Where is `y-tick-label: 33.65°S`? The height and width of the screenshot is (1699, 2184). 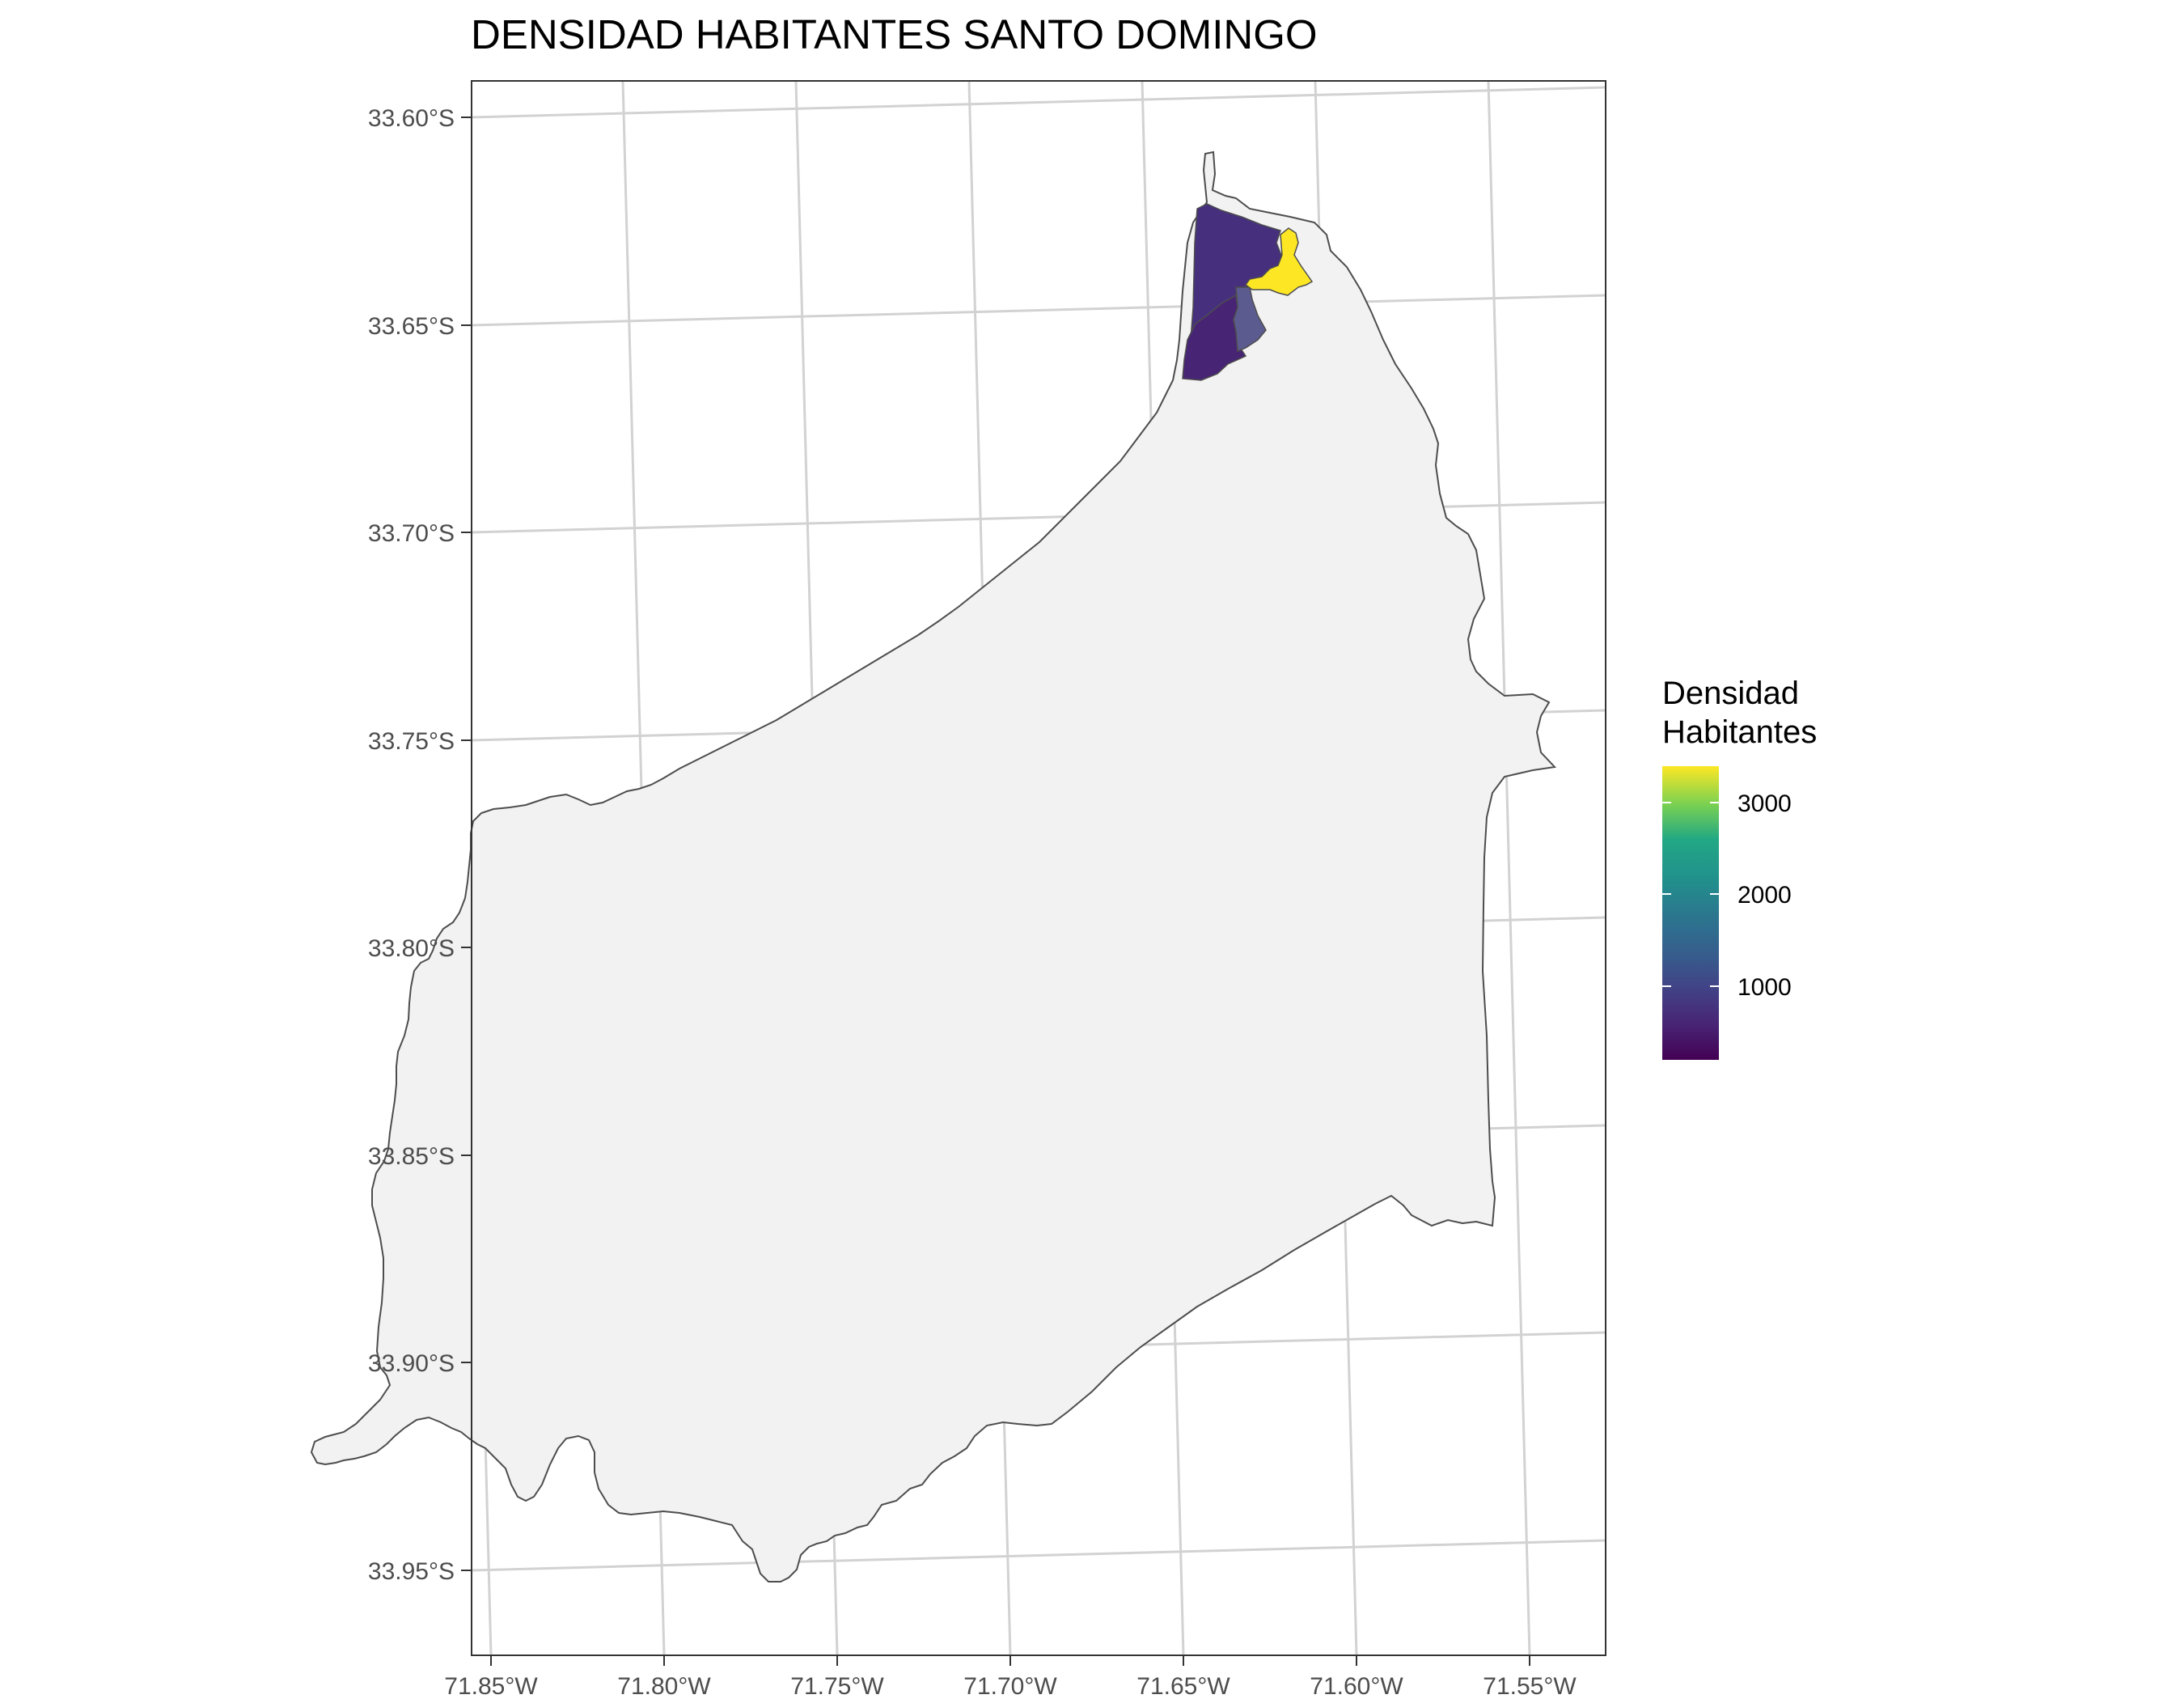 y-tick-label: 33.65°S is located at coordinates (411, 326).